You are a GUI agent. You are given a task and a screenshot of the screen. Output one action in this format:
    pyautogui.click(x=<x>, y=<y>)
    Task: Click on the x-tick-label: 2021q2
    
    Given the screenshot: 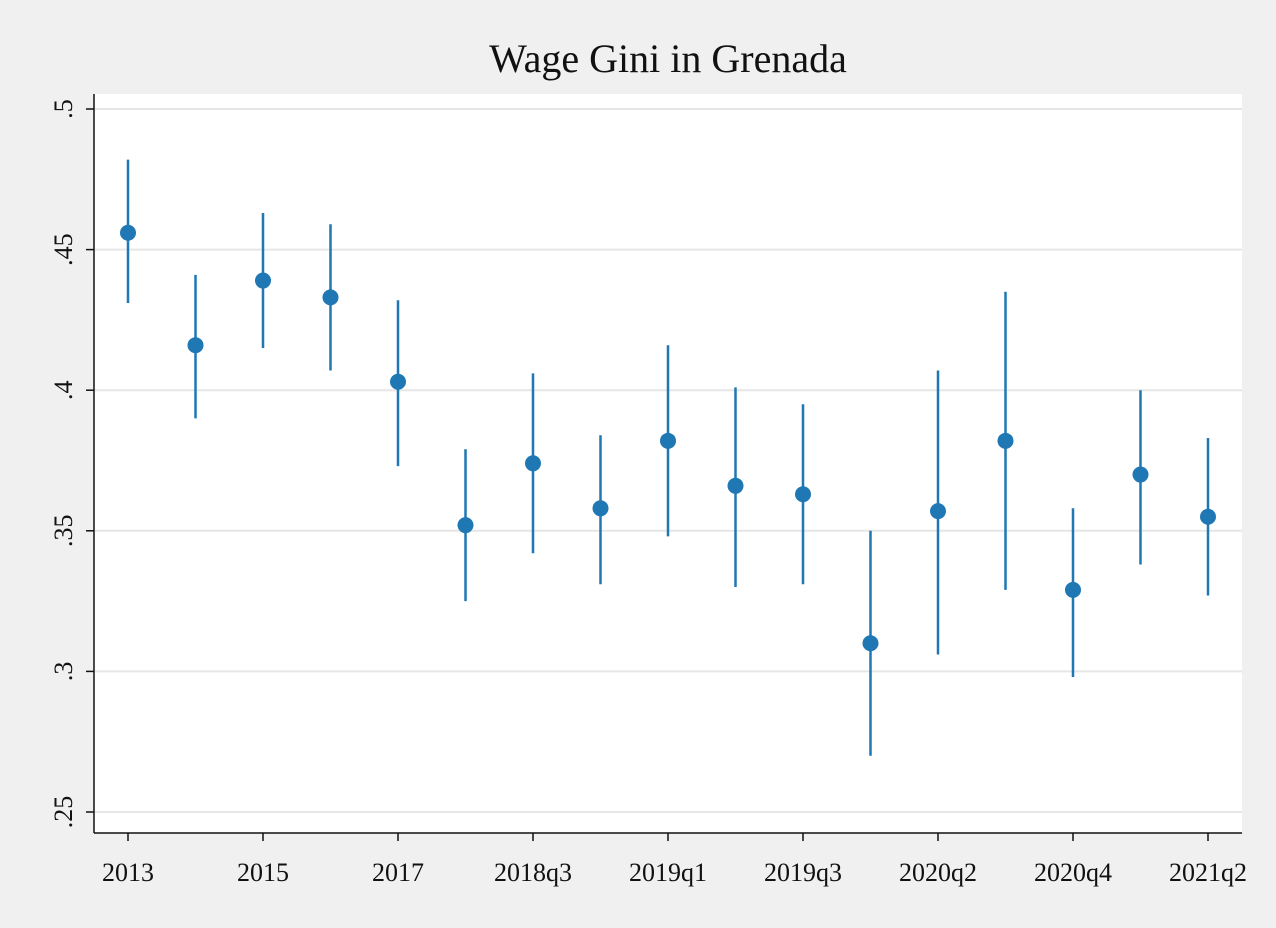 What is the action you would take?
    pyautogui.click(x=1208, y=872)
    